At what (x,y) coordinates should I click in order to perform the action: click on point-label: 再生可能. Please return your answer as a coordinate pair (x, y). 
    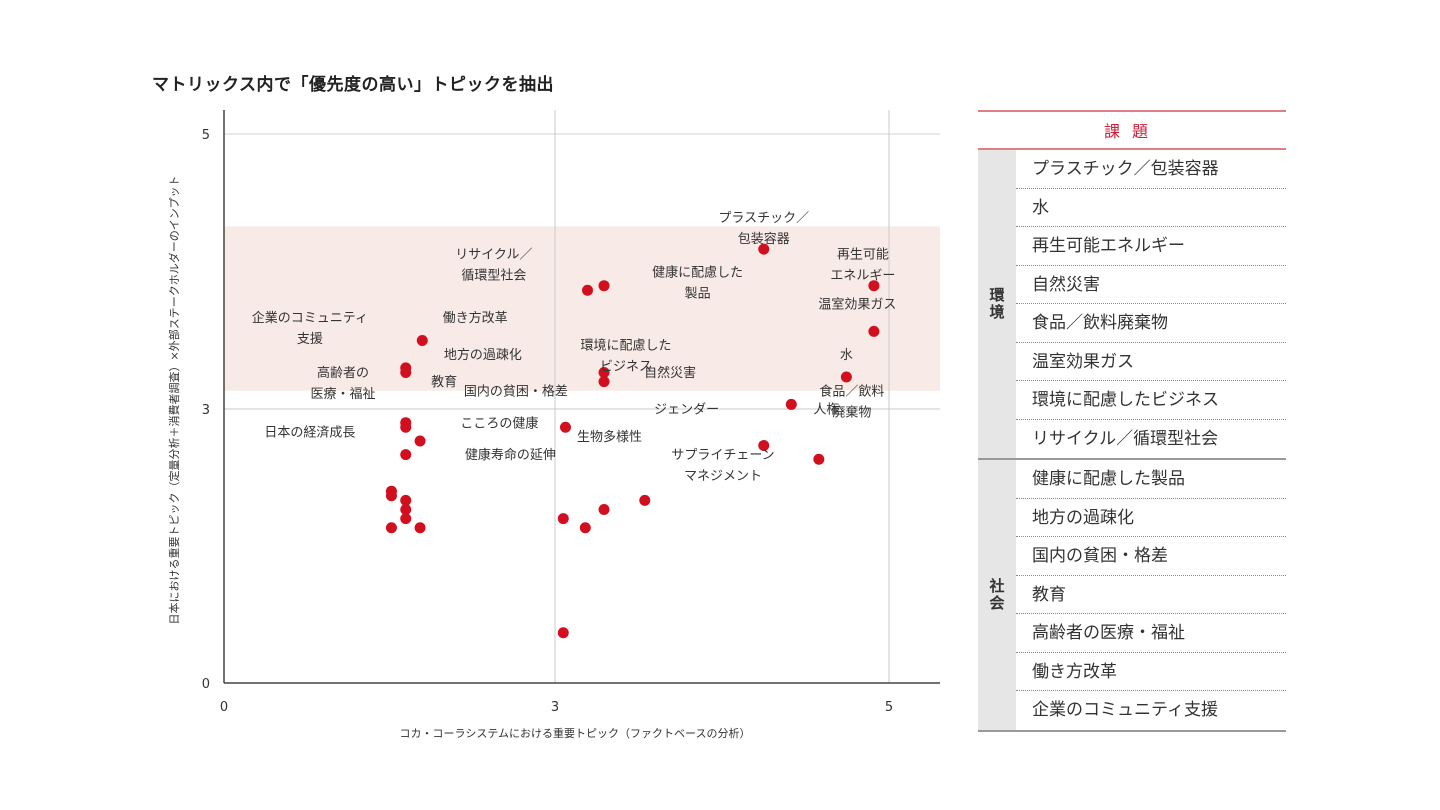
    Looking at the image, I should click on (863, 254).